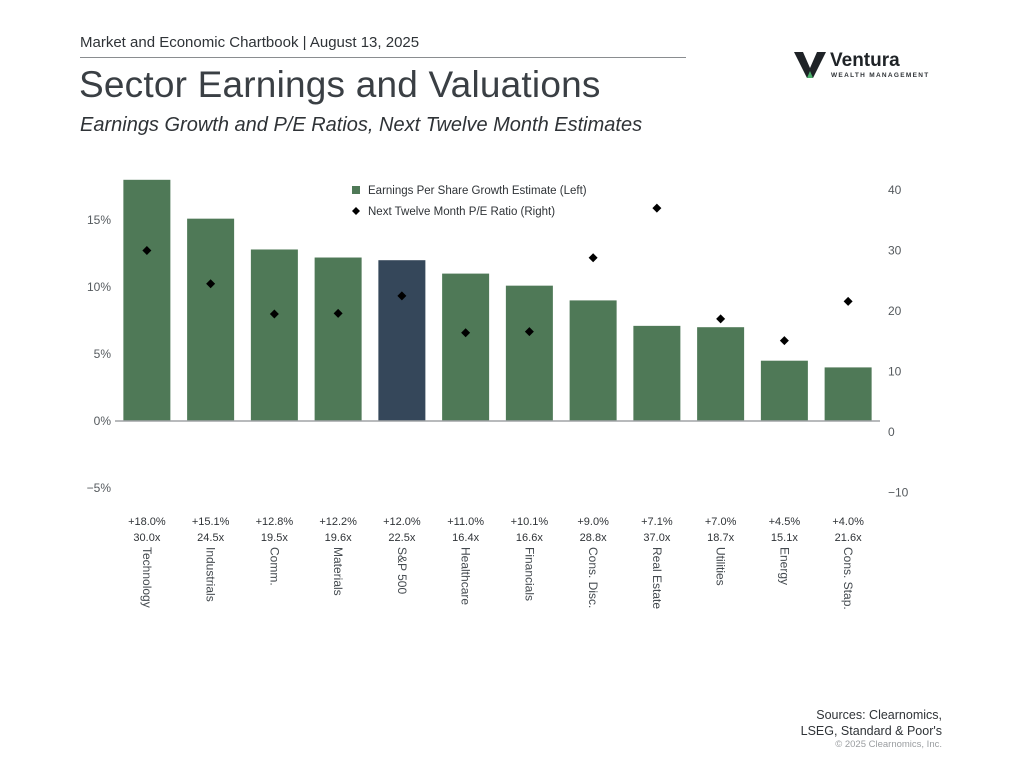 The height and width of the screenshot is (768, 1024). I want to click on category-label: Cons. Disc., so click(593, 577).